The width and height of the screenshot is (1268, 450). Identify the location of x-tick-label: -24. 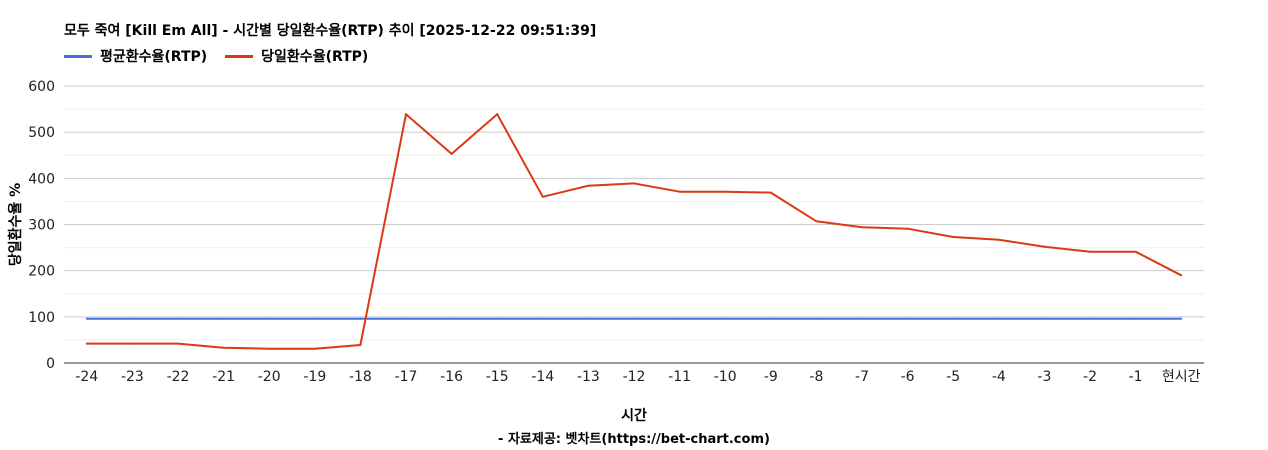
(86, 377).